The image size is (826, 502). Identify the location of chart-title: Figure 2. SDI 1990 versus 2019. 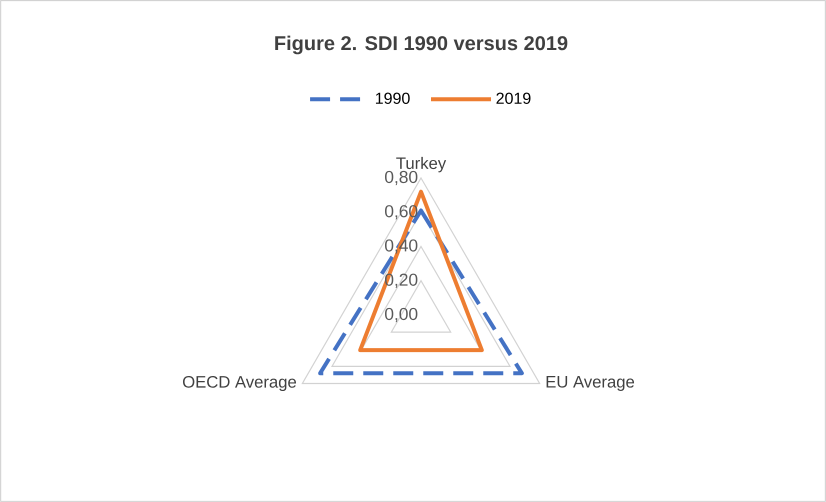
(421, 45).